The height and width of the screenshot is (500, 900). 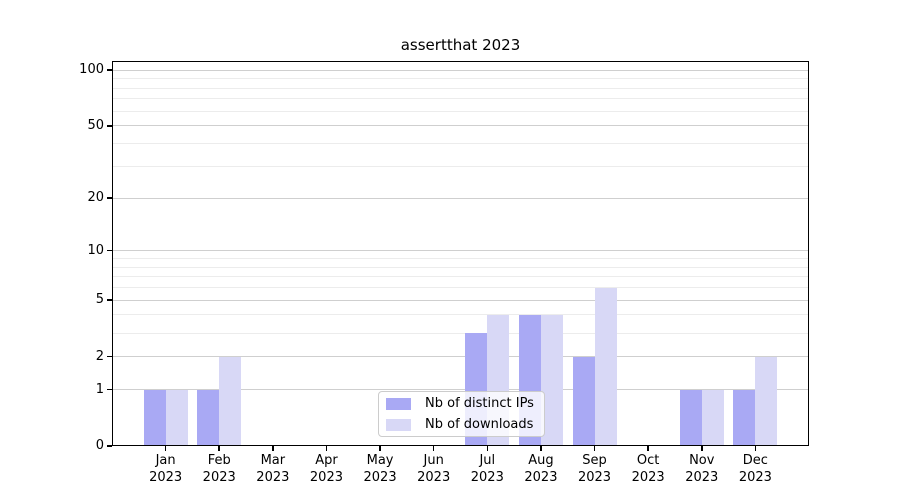 What do you see at coordinates (755, 469) in the screenshot?
I see `x-tick-label: Dec 2023` at bounding box center [755, 469].